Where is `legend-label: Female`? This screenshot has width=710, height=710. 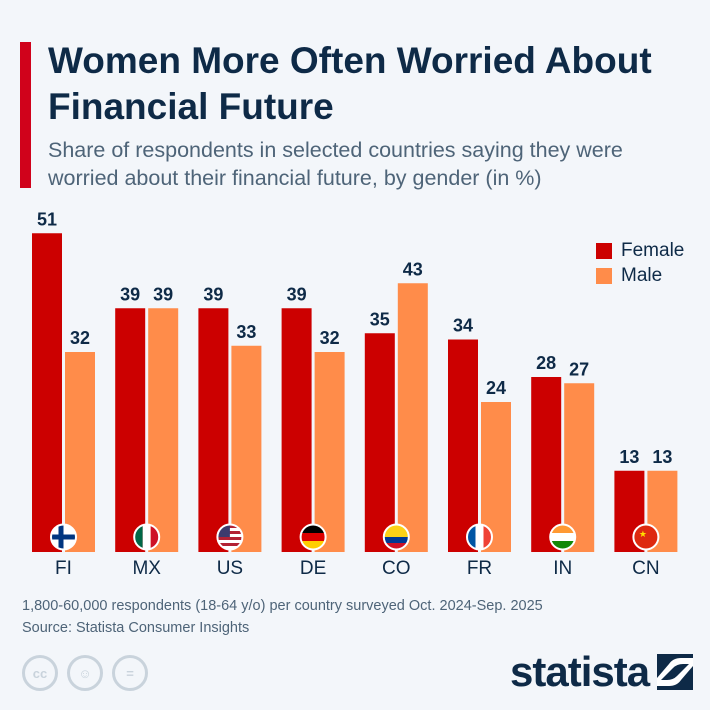 legend-label: Female is located at coordinates (653, 250).